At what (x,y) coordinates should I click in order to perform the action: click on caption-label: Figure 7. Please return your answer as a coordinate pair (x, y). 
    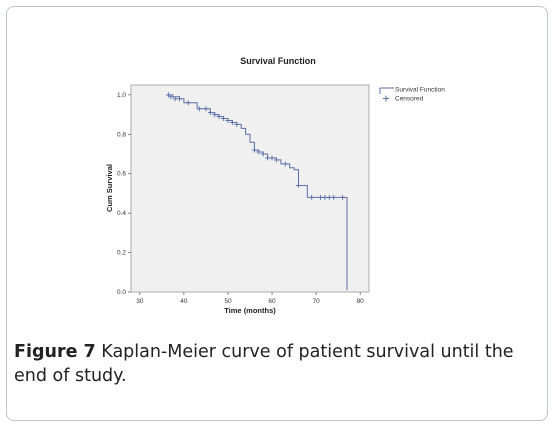
    Looking at the image, I should click on (55, 352).